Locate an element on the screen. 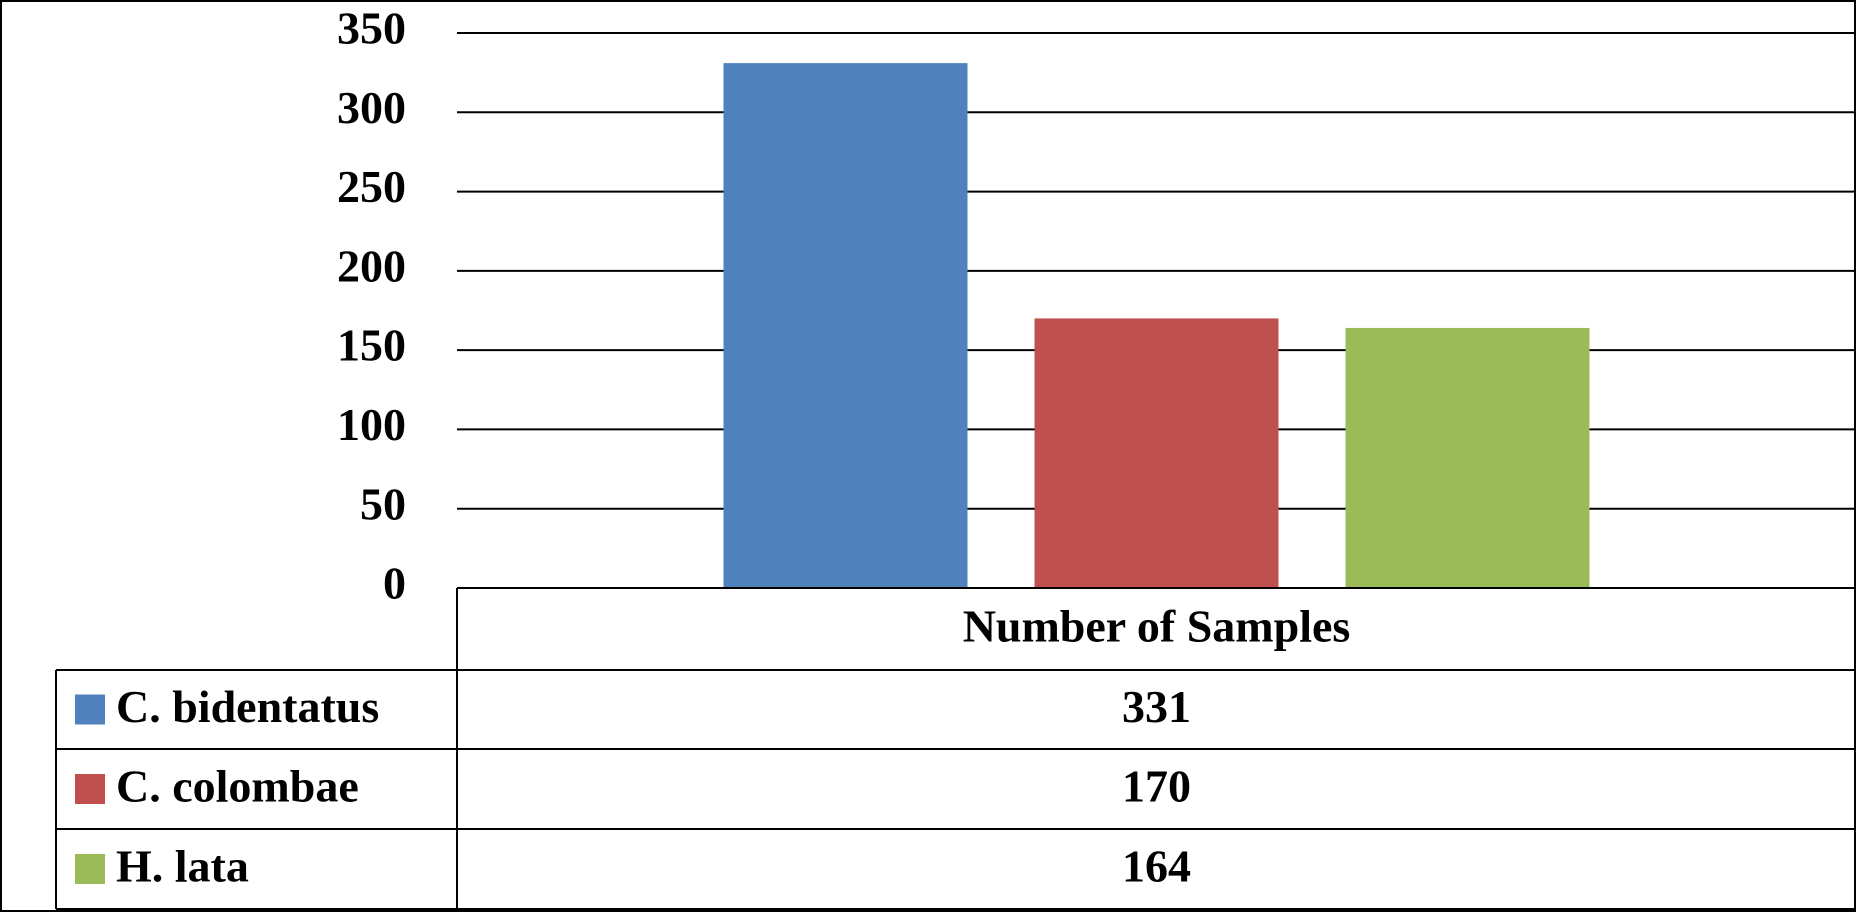 Image resolution: width=1856 pixels, height=912 pixels. table-value: 170 is located at coordinates (1156, 786).